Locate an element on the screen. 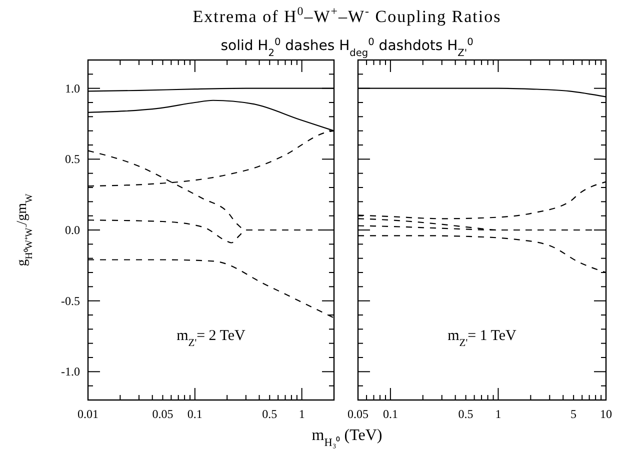 The height and width of the screenshot is (461, 639). chart-title: Extrema of H$^{0}$–W$^{+}$–W$^{-}$ Coupling Ratios is located at coordinates (347, 15).